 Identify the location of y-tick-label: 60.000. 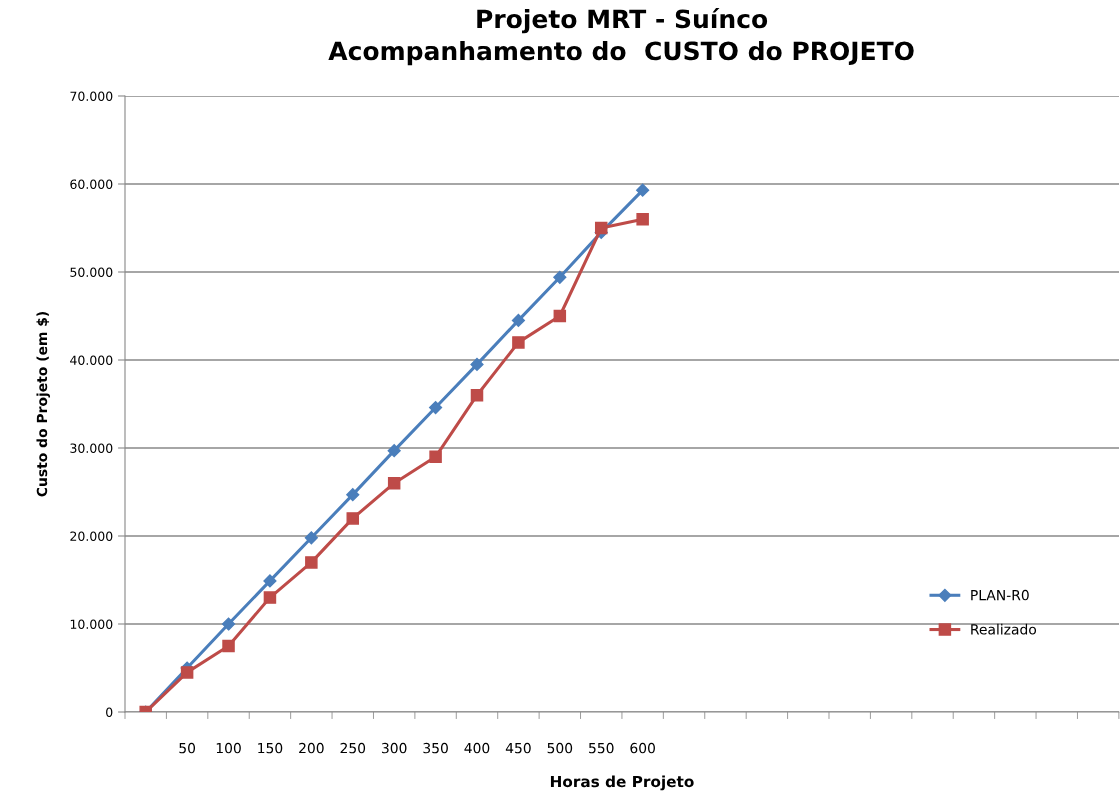
(91, 184).